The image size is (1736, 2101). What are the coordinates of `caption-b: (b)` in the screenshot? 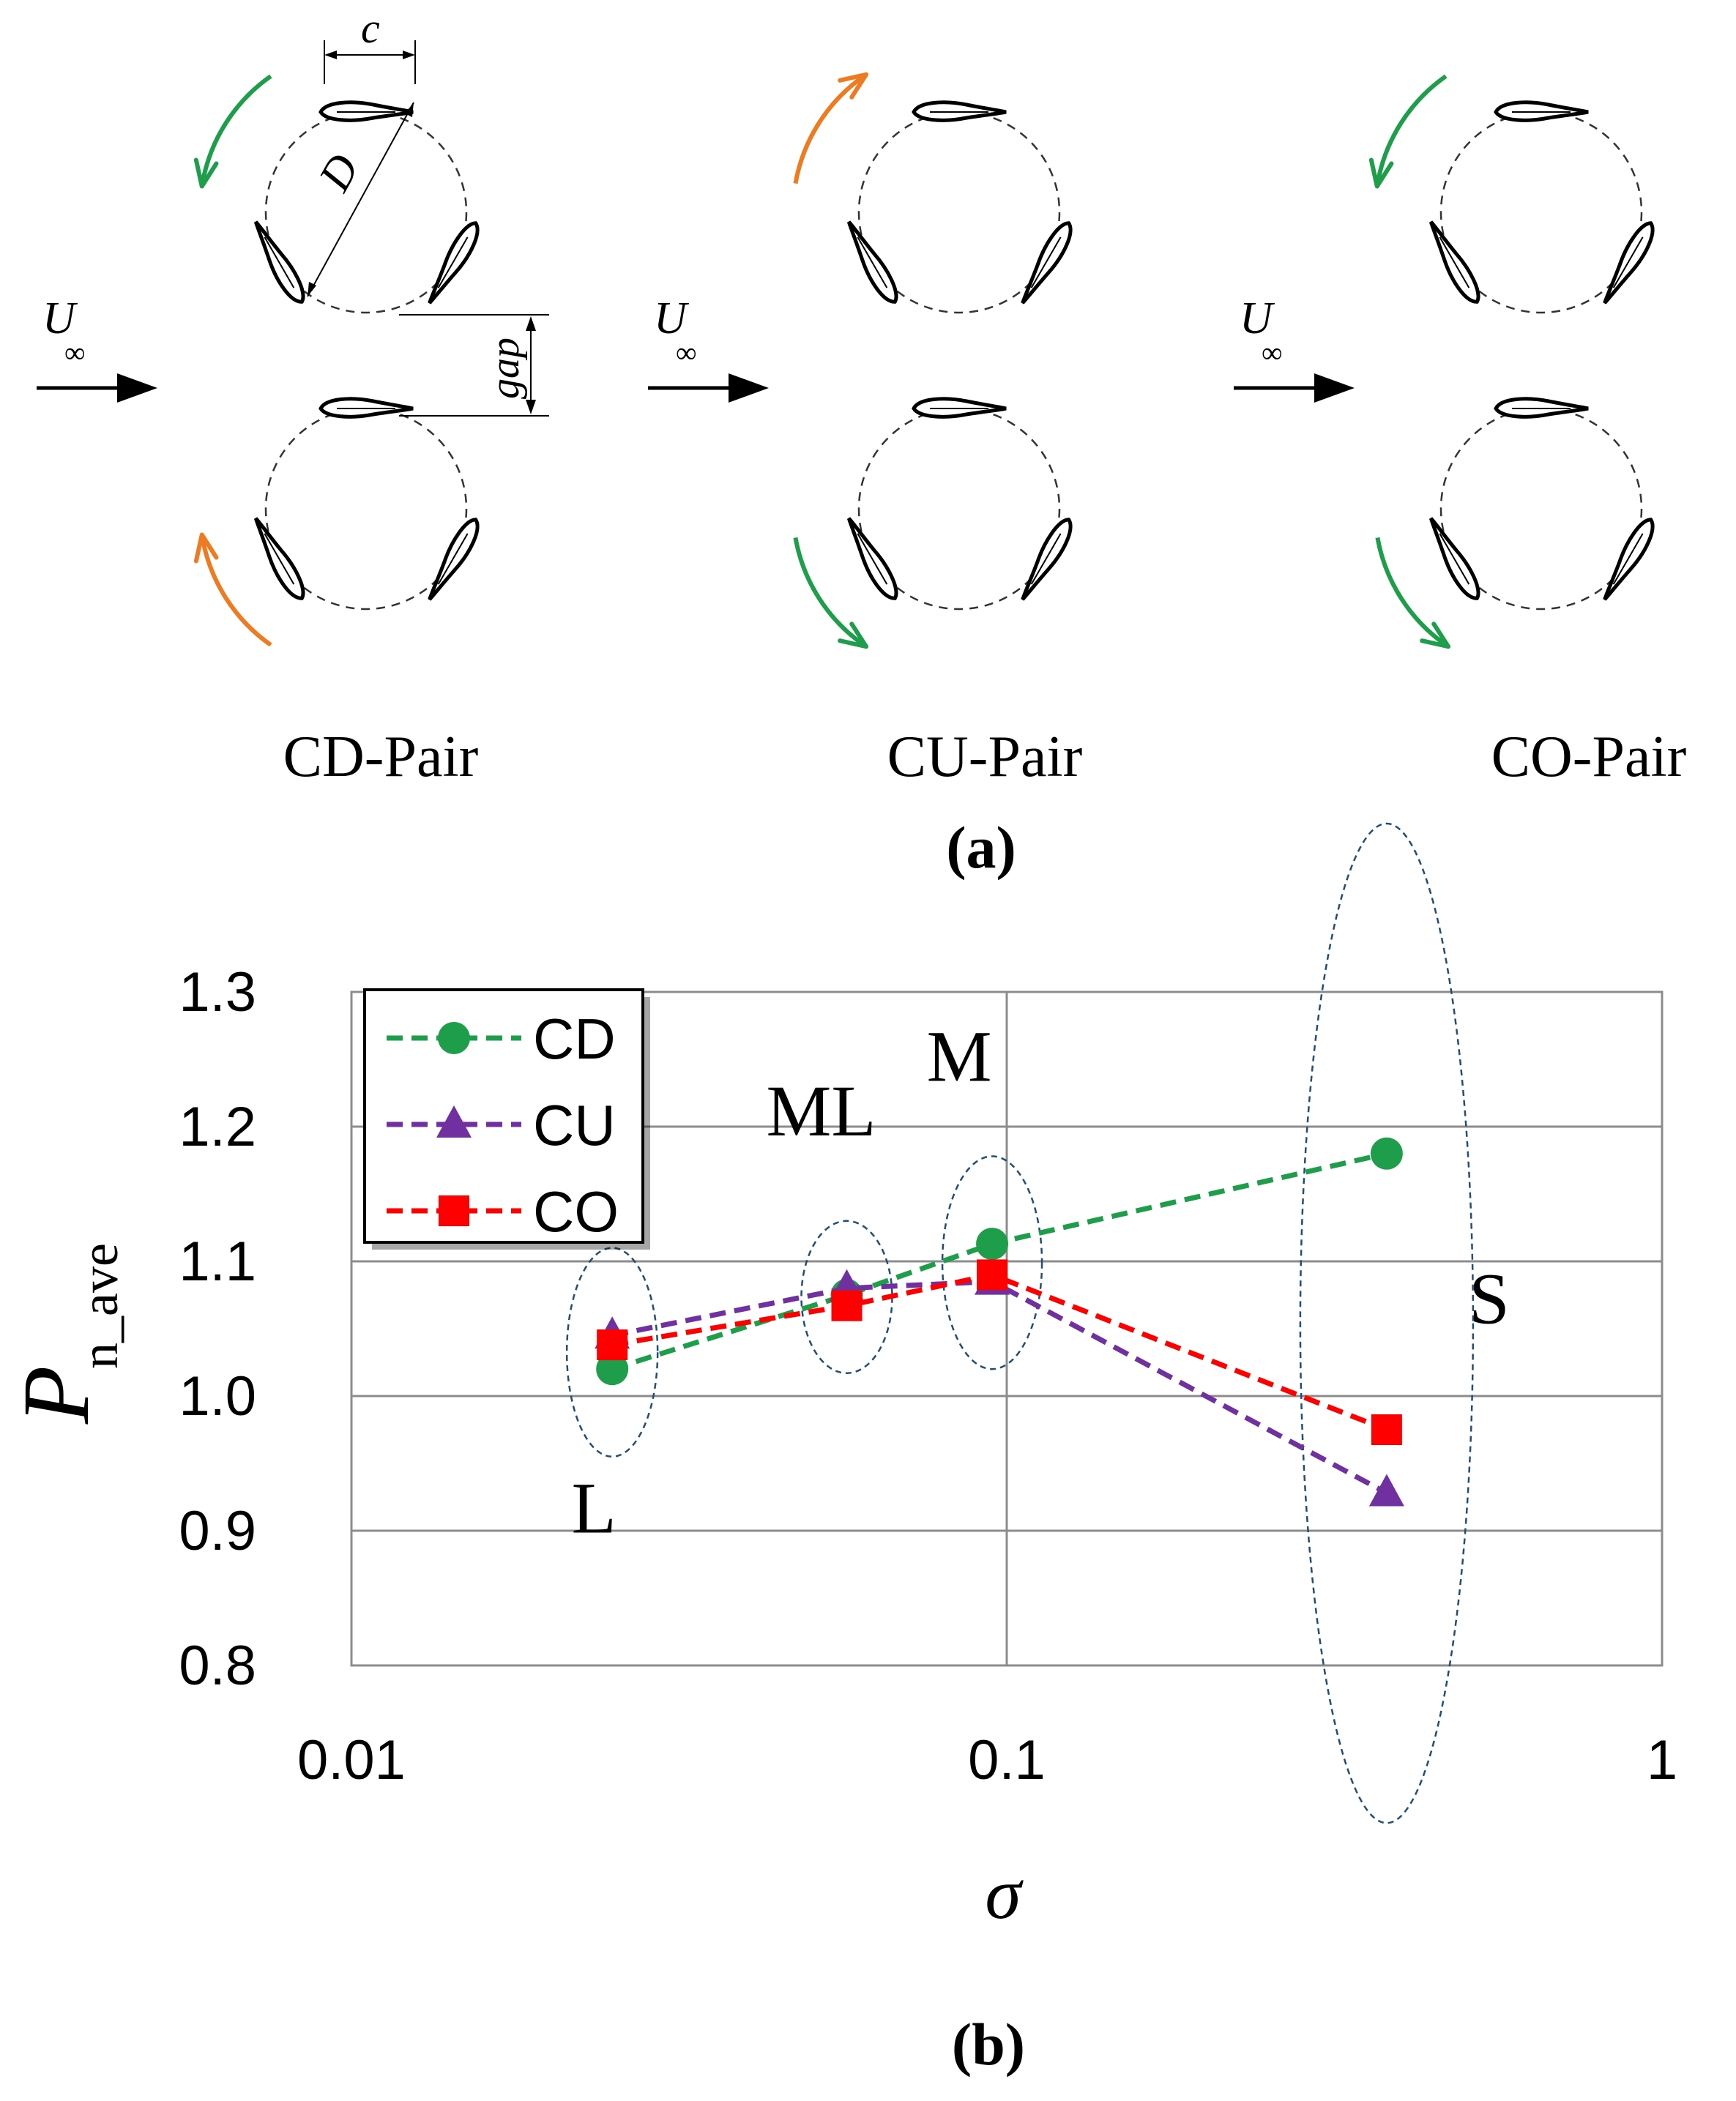 It's located at (988, 2045).